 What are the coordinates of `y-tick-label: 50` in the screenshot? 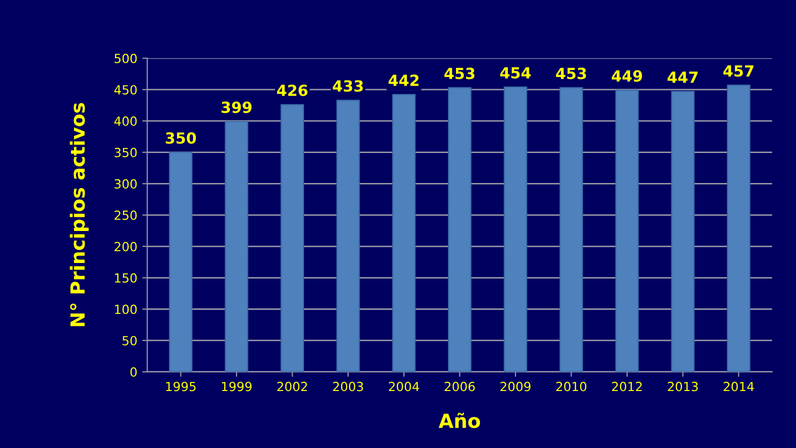 It's located at (129, 341).